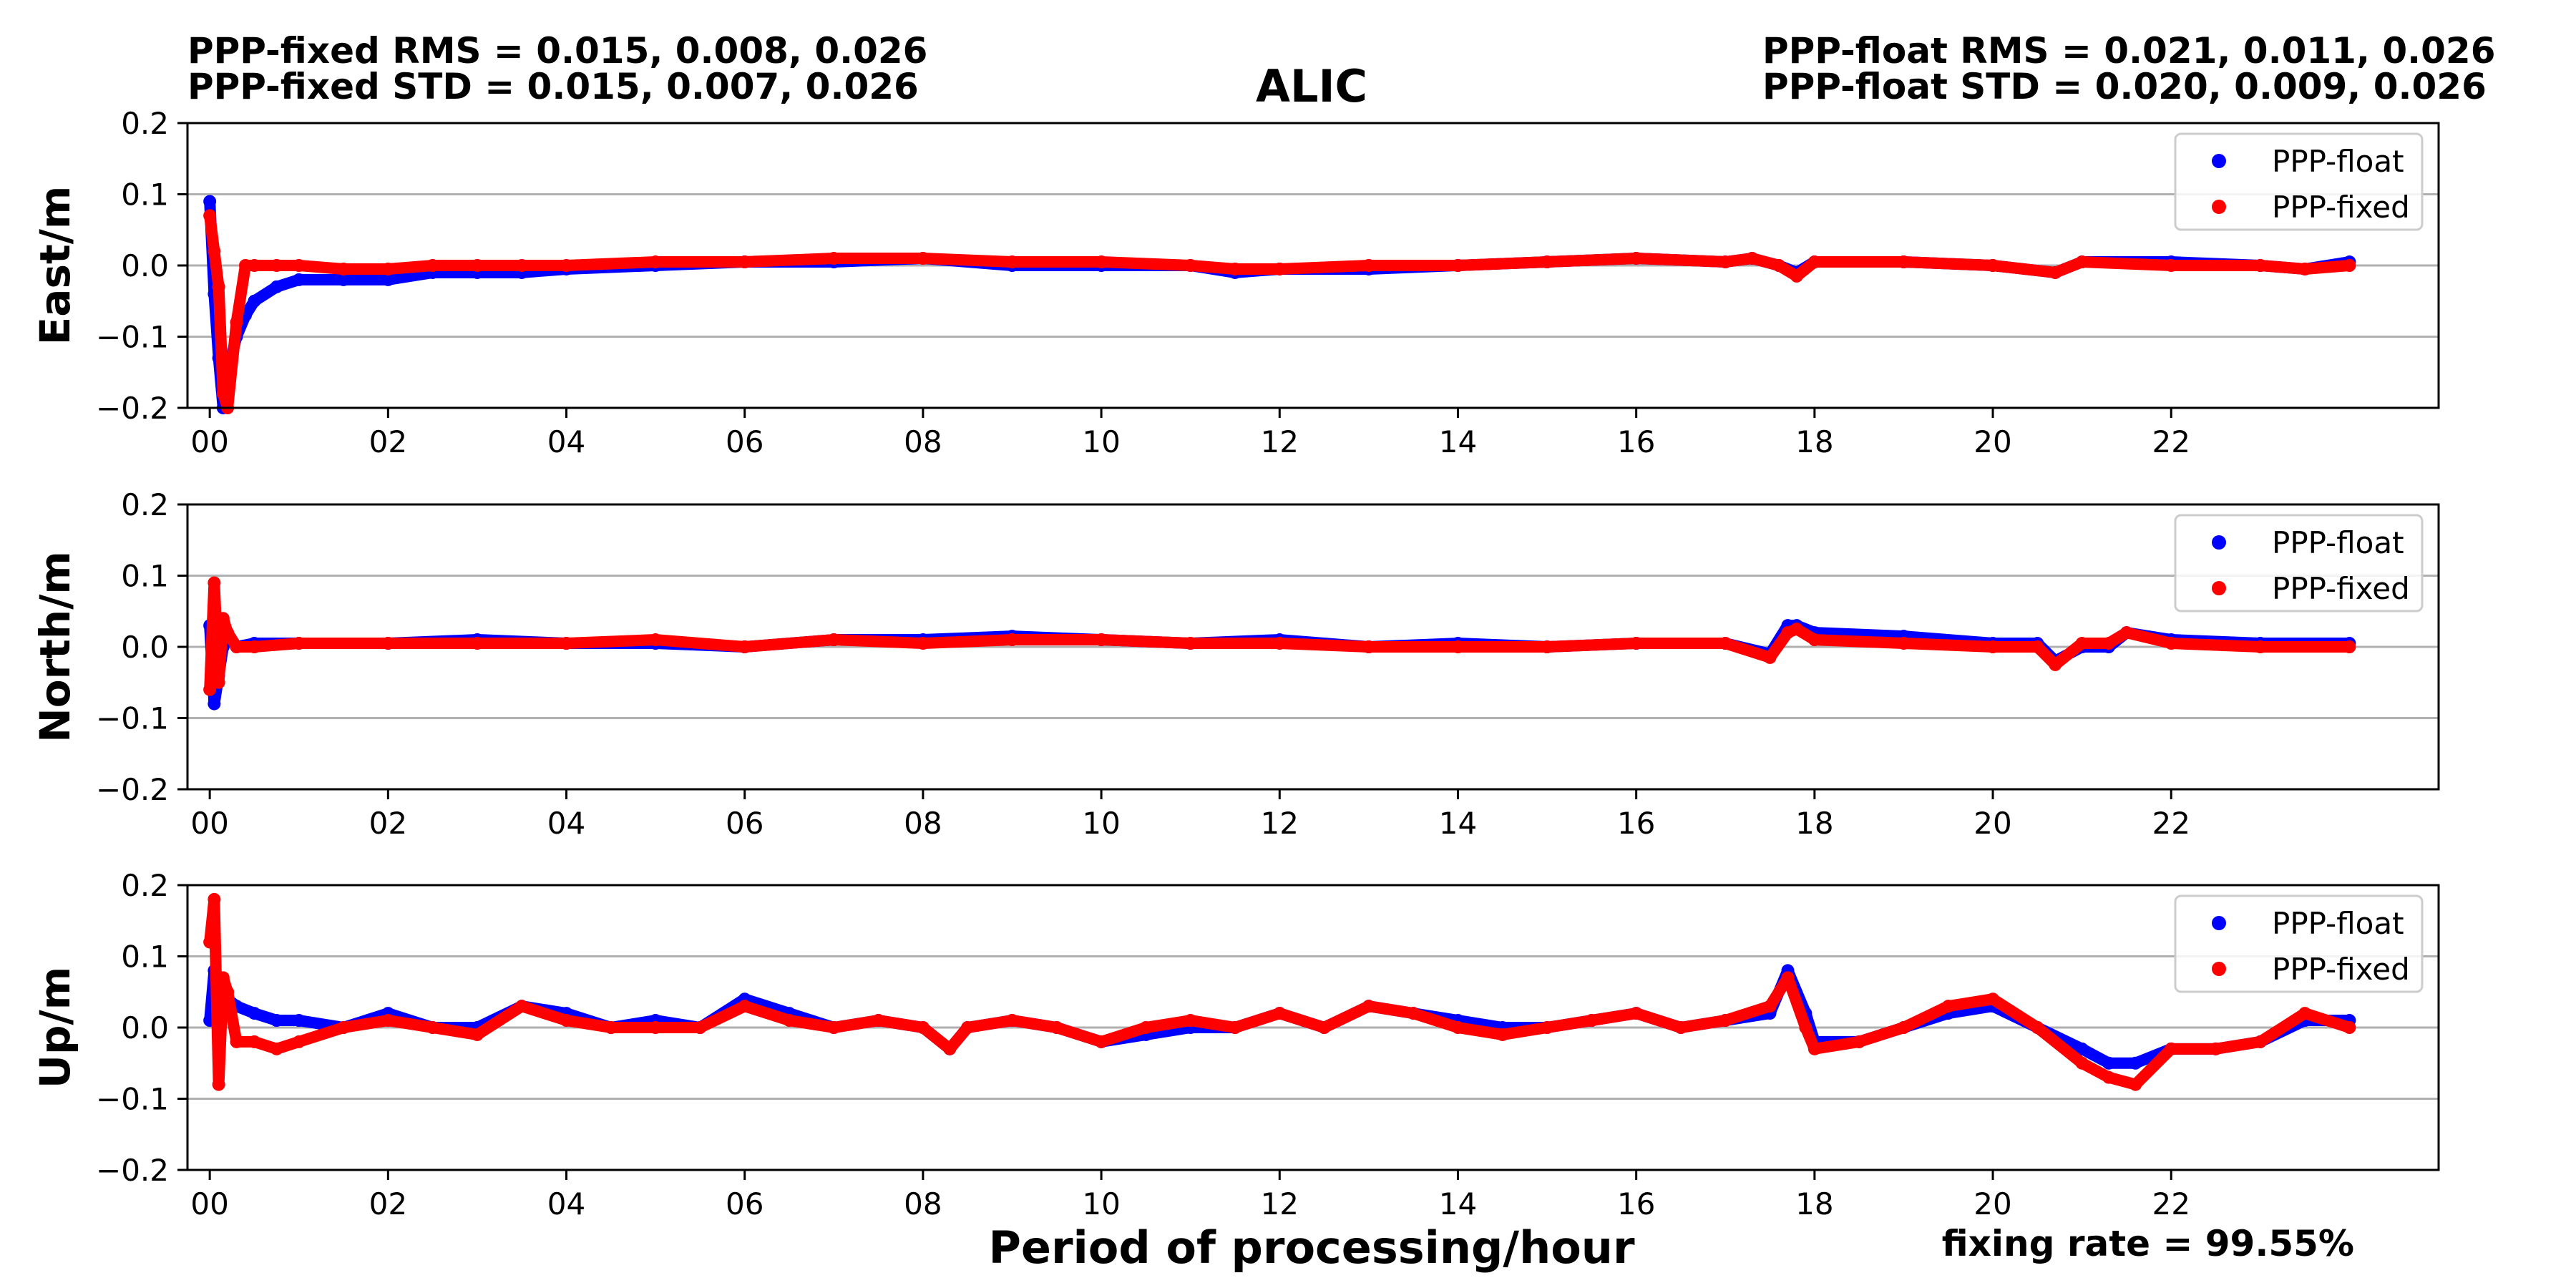 The height and width of the screenshot is (1288, 2576). Describe the element at coordinates (2129, 51) in the screenshot. I see `float-rms-text: PPP-float RMS = 0.021, 0.011, 0.026` at that location.